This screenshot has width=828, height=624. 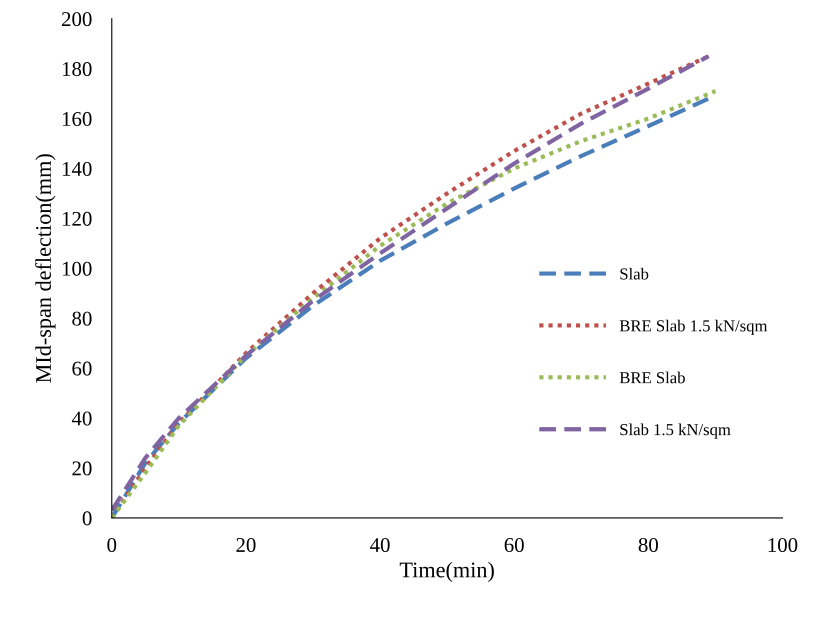 I want to click on y-tick-label: 0, so click(x=87, y=518).